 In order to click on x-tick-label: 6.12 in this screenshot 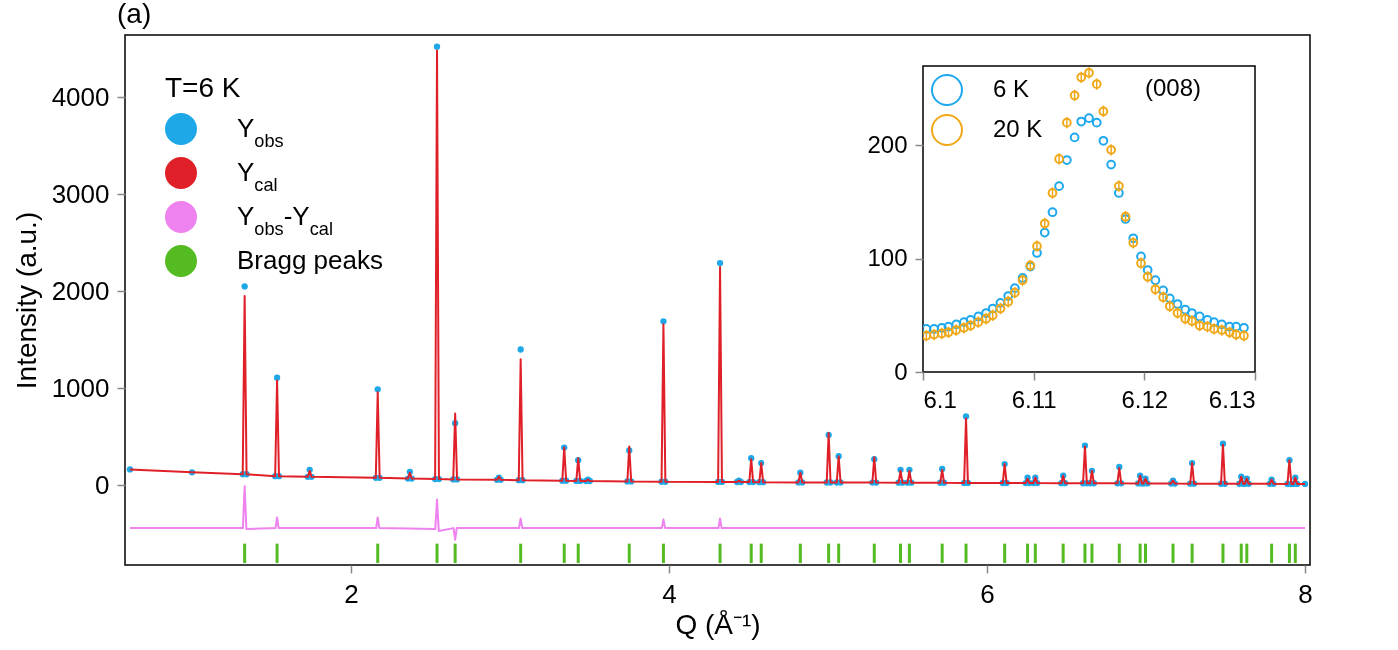, I will do `click(1145, 399)`.